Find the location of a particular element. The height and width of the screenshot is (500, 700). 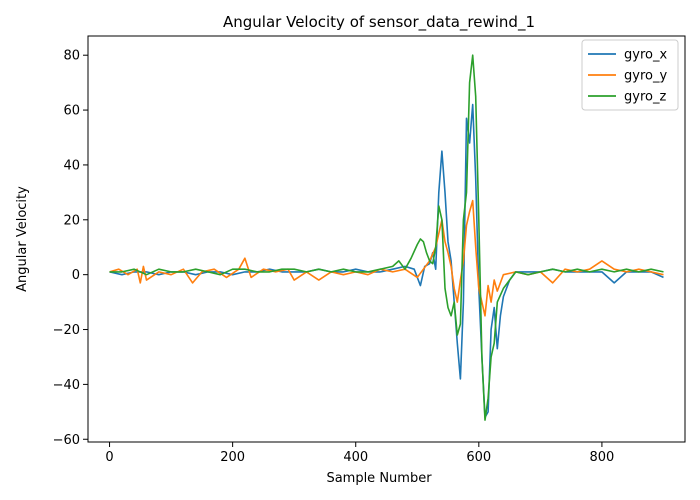

chart-title: Angular Velocity of sensor_data_rewind_1 is located at coordinates (379, 22).